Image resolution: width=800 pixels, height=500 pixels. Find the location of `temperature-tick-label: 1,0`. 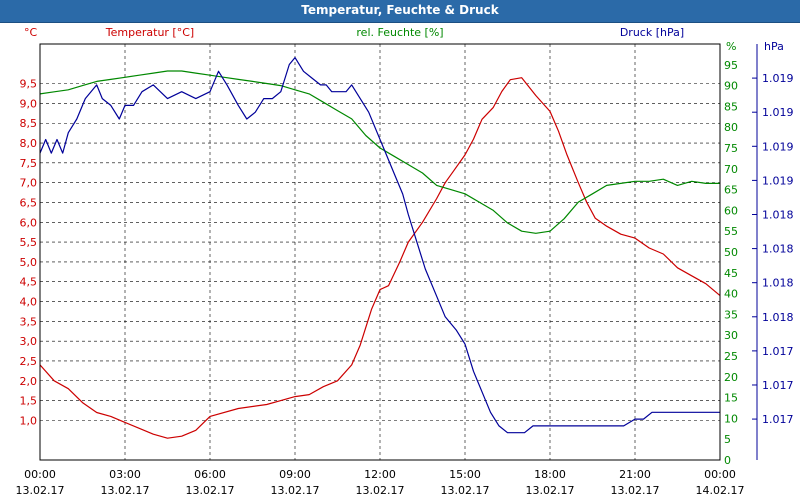

temperature-tick-label: 1,0 is located at coordinates (29, 420).